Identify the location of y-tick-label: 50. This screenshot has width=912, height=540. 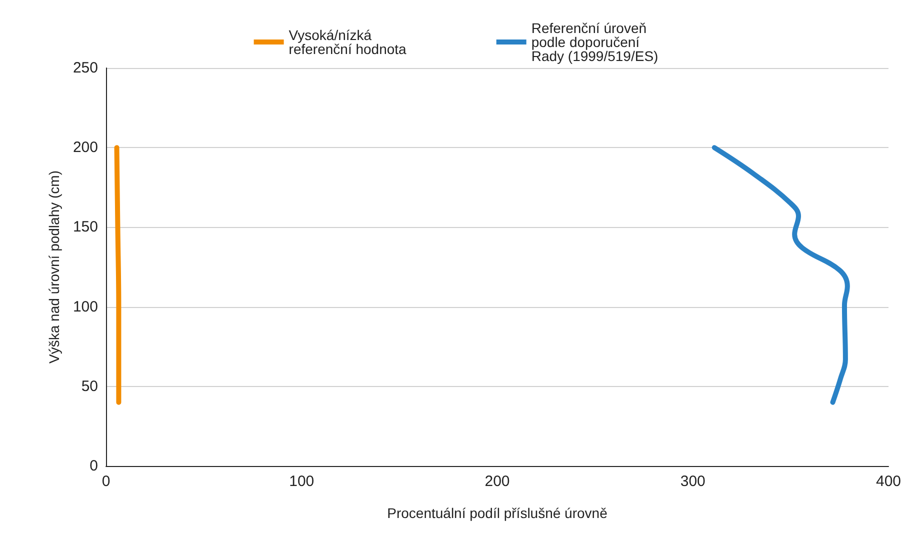
(89, 386).